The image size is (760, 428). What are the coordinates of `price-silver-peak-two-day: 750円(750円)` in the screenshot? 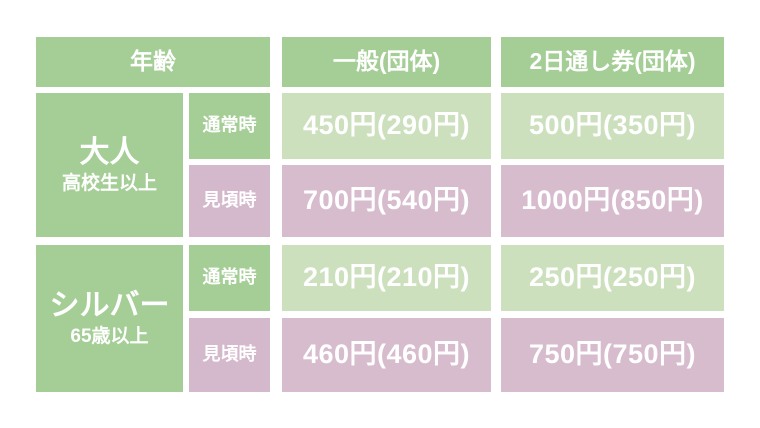 It's located at (612, 355).